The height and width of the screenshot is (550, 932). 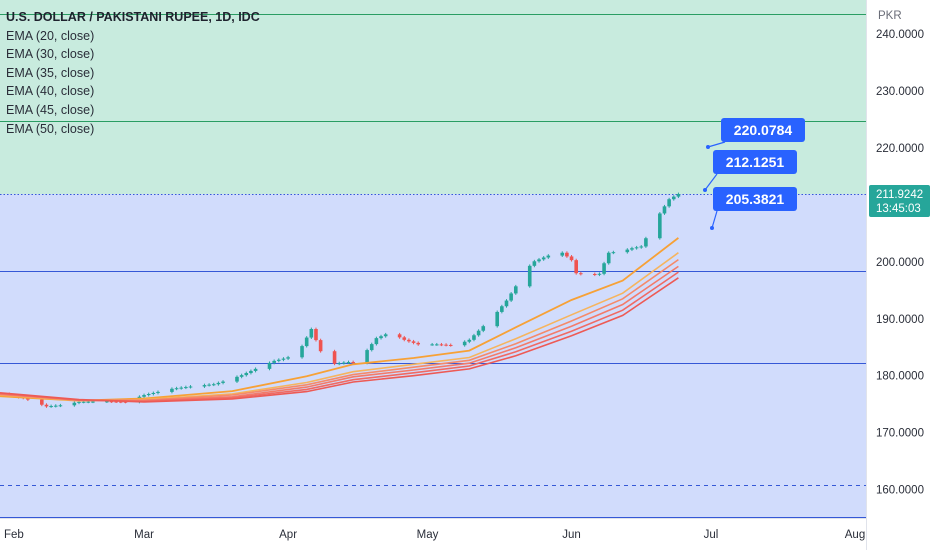 I want to click on legend-ema-40: EMA (40, close), so click(x=50, y=91).